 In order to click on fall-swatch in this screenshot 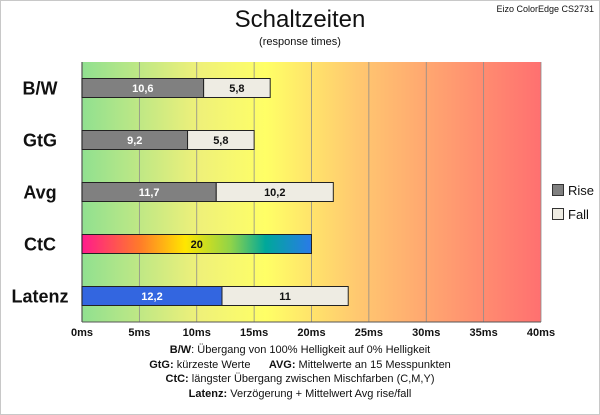, I will do `click(558, 214)`.